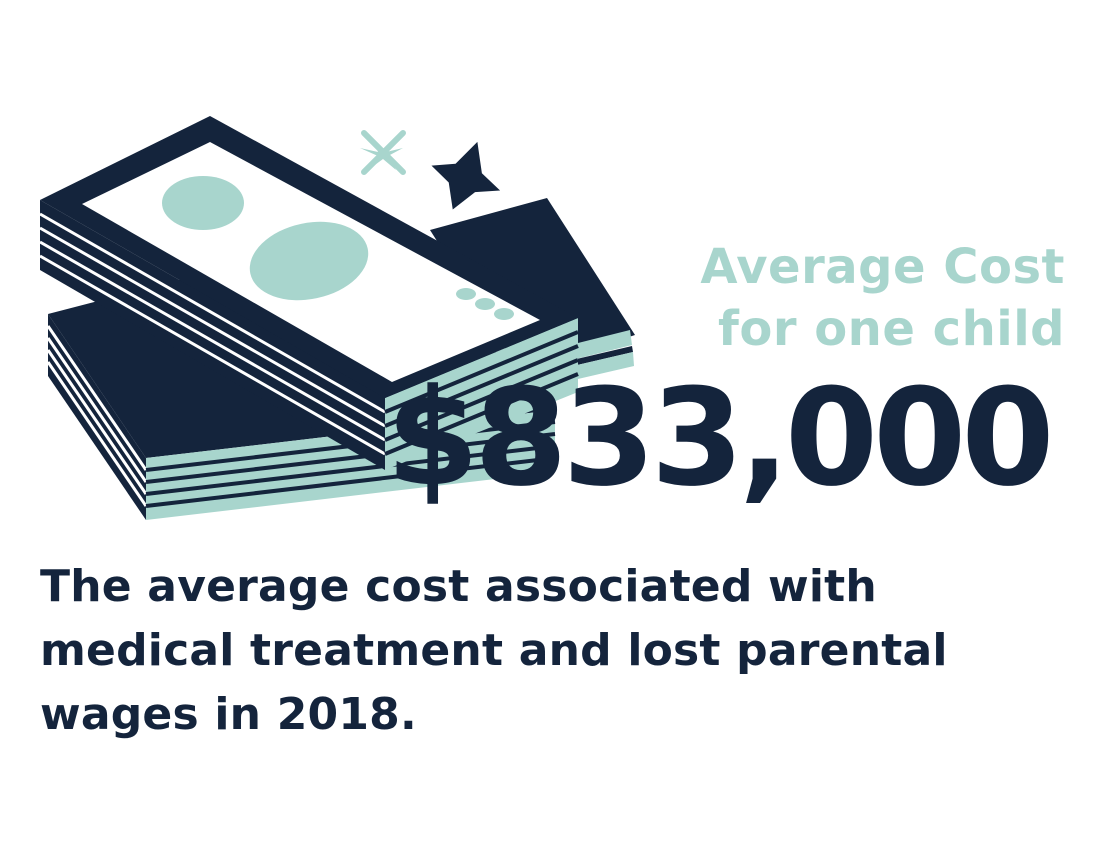  I want to click on sparkle-small-icon, so click(383, 152).